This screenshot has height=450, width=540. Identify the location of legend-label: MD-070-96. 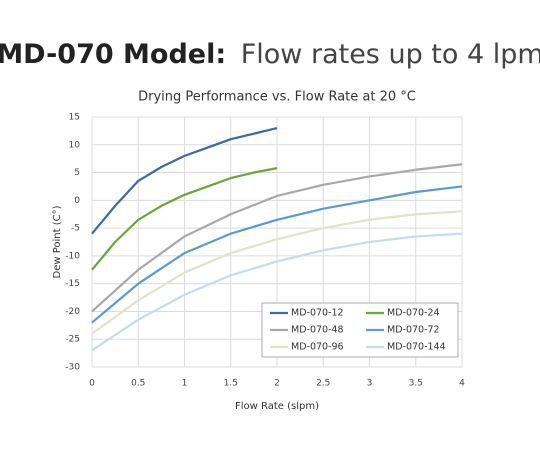
(317, 347).